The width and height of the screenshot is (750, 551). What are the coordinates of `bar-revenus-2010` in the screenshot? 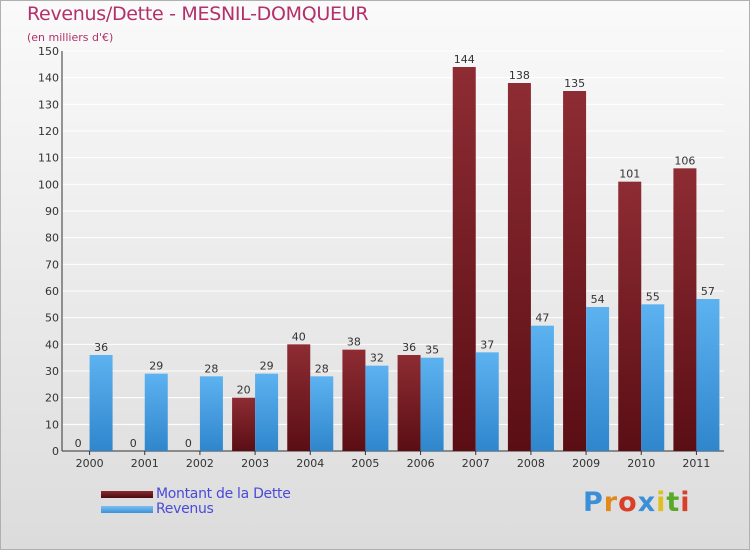 It's located at (653, 377).